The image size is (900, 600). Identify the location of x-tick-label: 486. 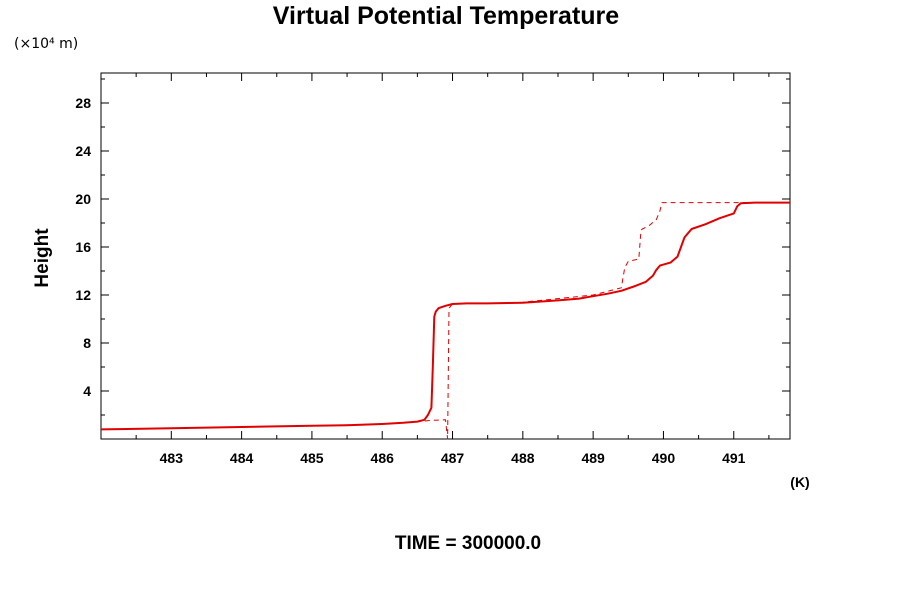
(383, 458).